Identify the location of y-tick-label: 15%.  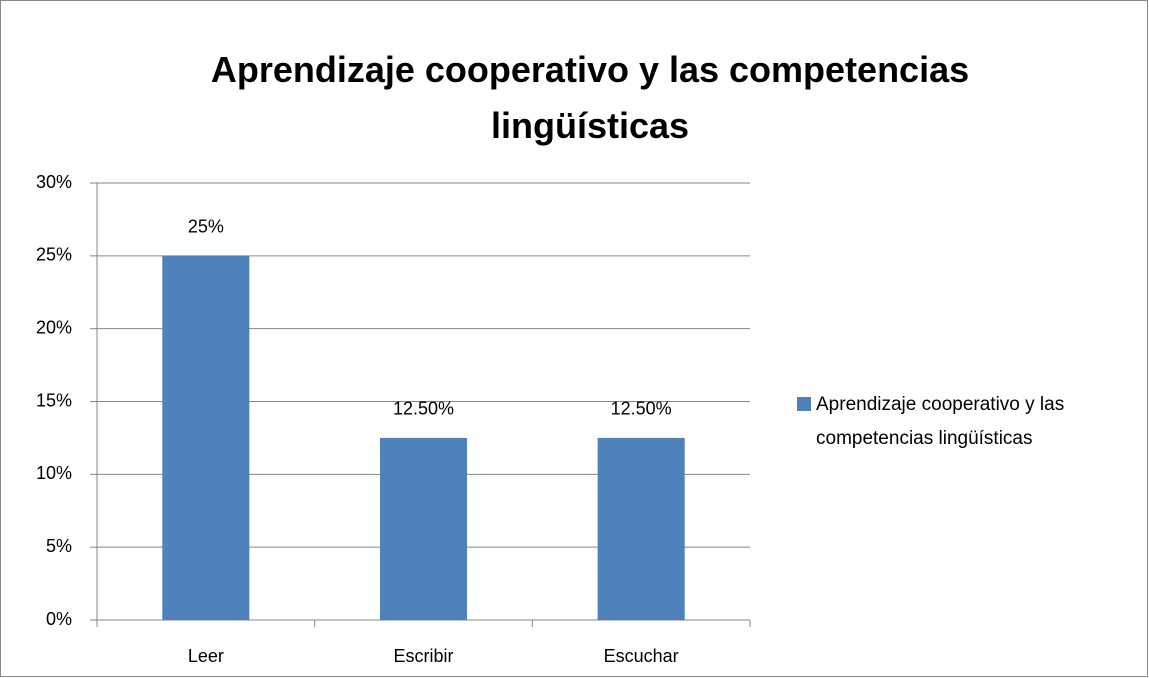
(54, 400).